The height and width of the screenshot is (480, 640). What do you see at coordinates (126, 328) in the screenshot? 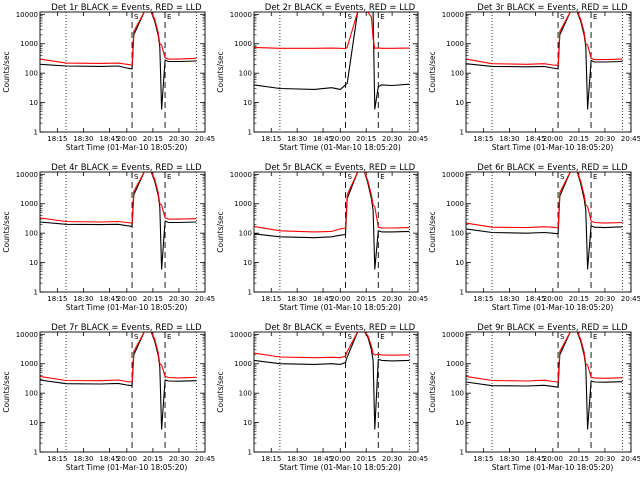
I see `panel-title: Det 7r BLACK = Events, RED = LLD` at bounding box center [126, 328].